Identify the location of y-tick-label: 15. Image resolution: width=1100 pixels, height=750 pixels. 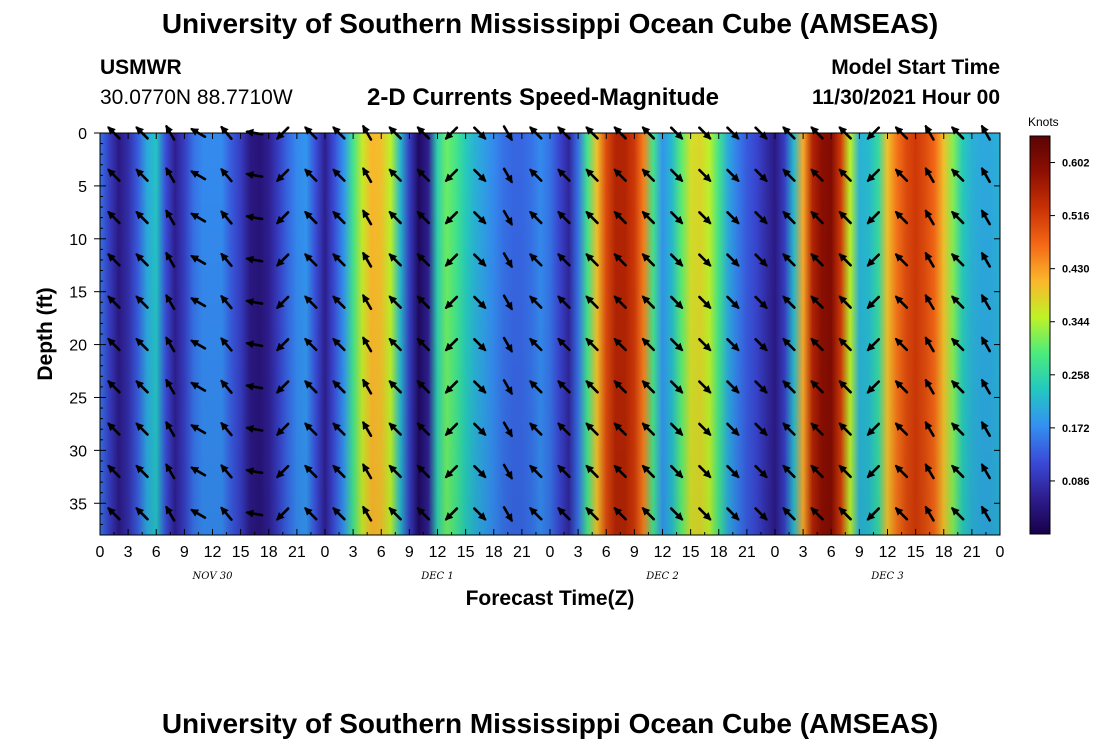
(78, 293).